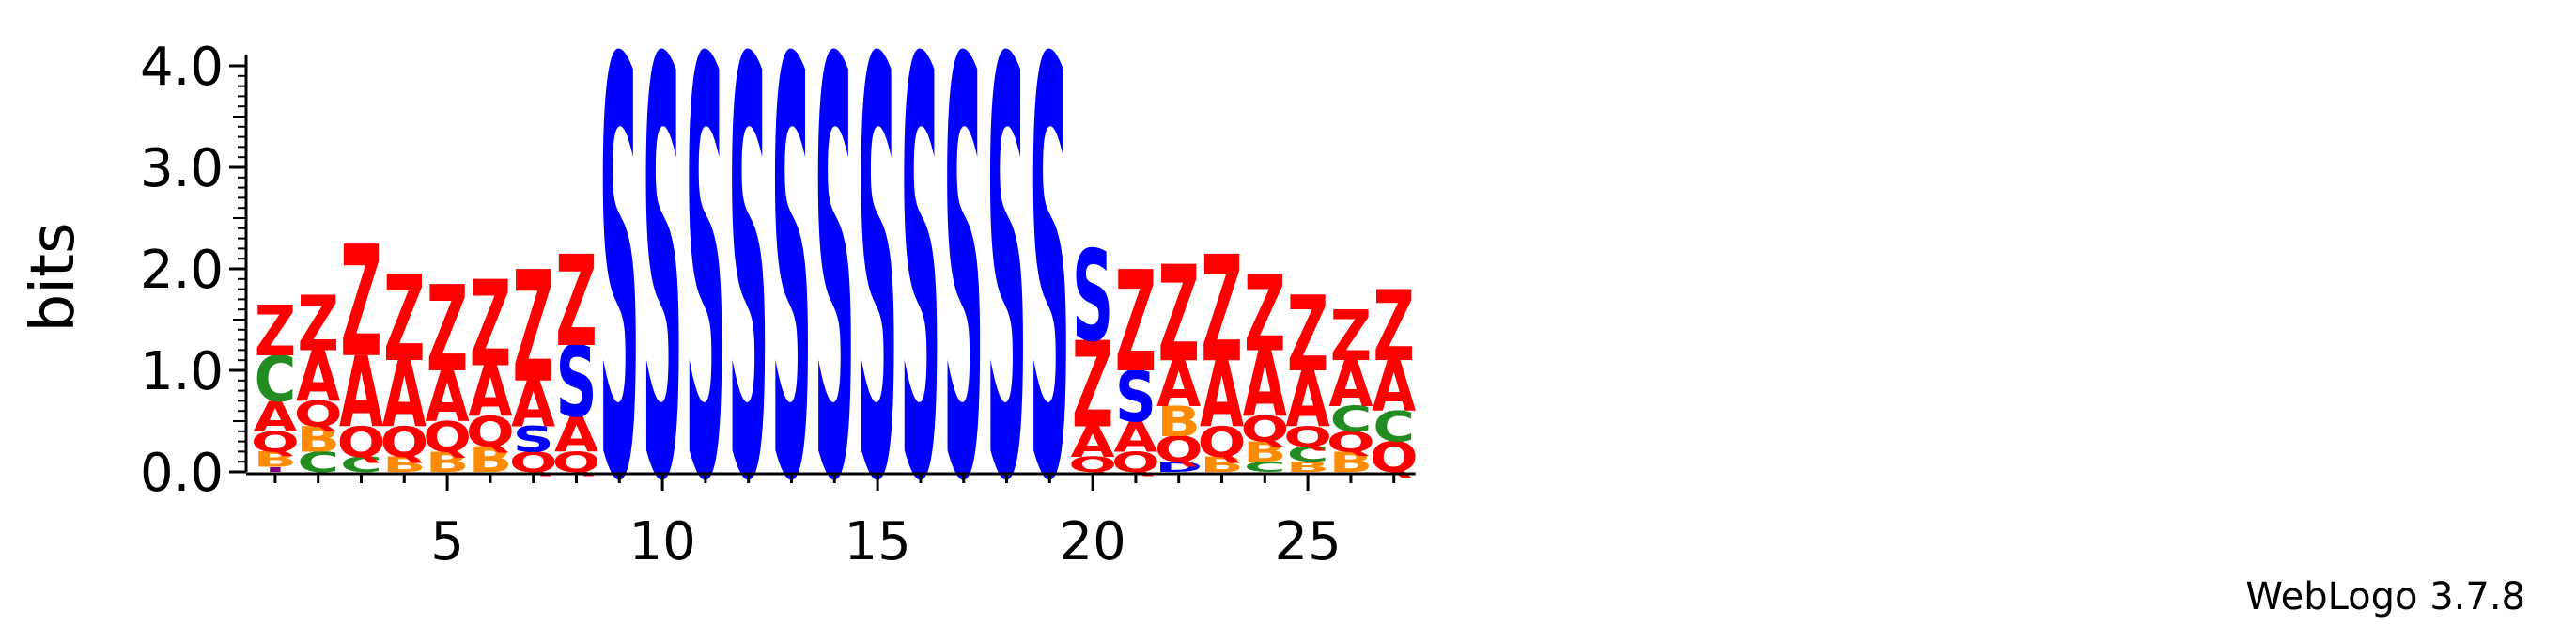 This screenshot has width=2576, height=627. I want to click on glyph-pos-20-z: Z, so click(1092, 386).